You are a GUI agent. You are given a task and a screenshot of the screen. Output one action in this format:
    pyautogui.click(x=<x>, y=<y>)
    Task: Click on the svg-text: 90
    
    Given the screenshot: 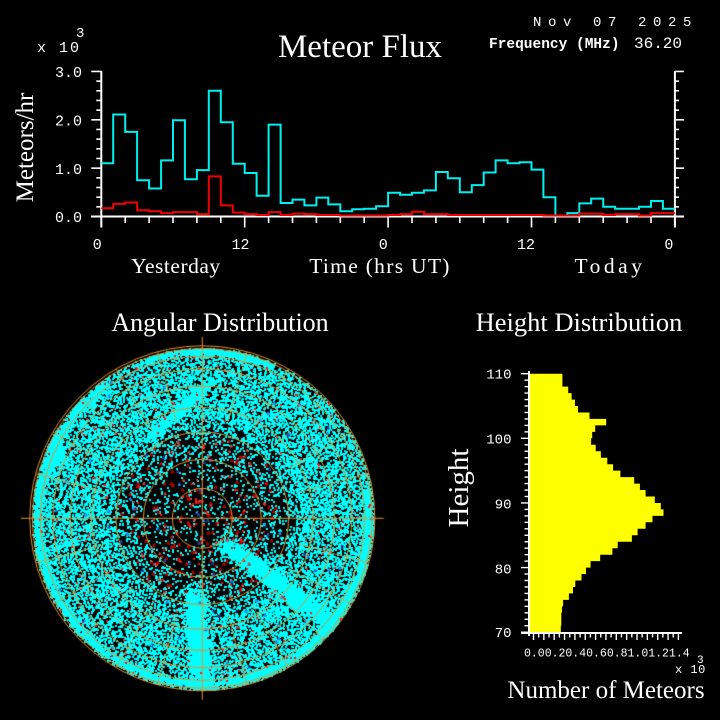 What is the action you would take?
    pyautogui.click(x=503, y=505)
    